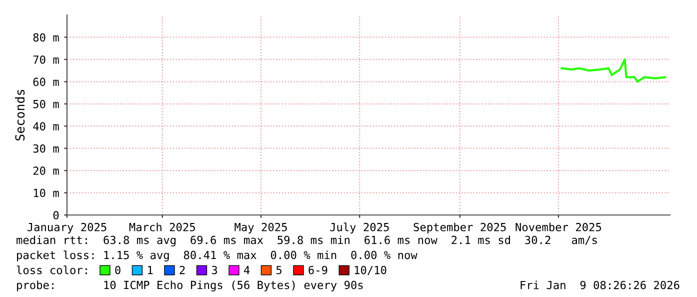 The image size is (697, 297). Describe the element at coordinates (46, 82) in the screenshot. I see `y-tick-label: 60 m` at that location.